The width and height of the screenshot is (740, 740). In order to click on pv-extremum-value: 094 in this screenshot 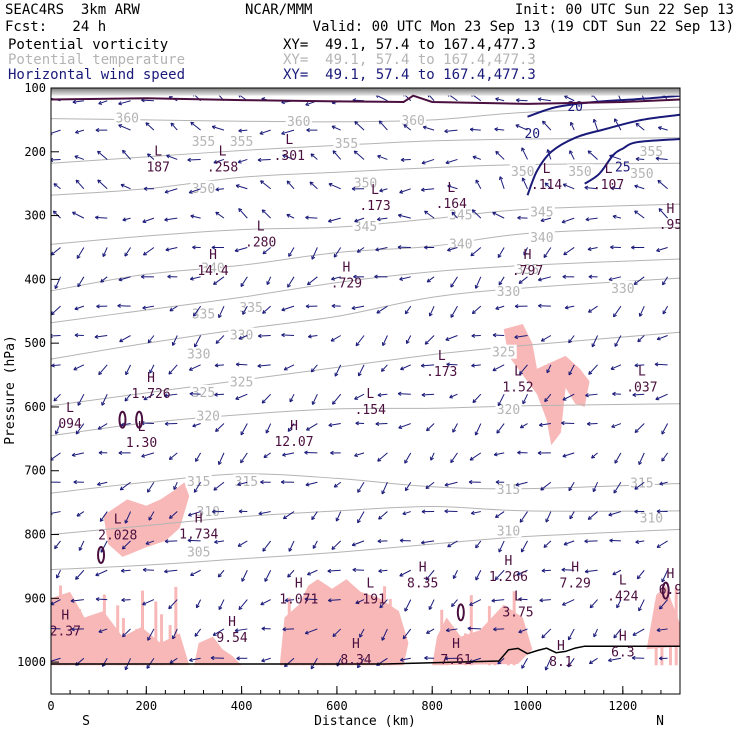, I will do `click(70, 424)`.